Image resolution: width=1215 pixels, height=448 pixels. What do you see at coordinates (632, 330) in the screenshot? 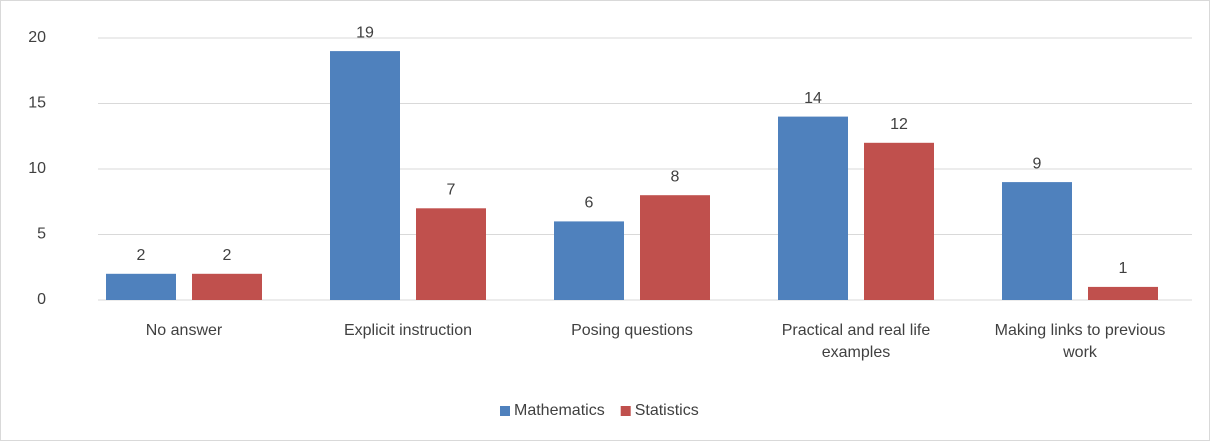
I see `x-tick-label: Posing questions` at bounding box center [632, 330].